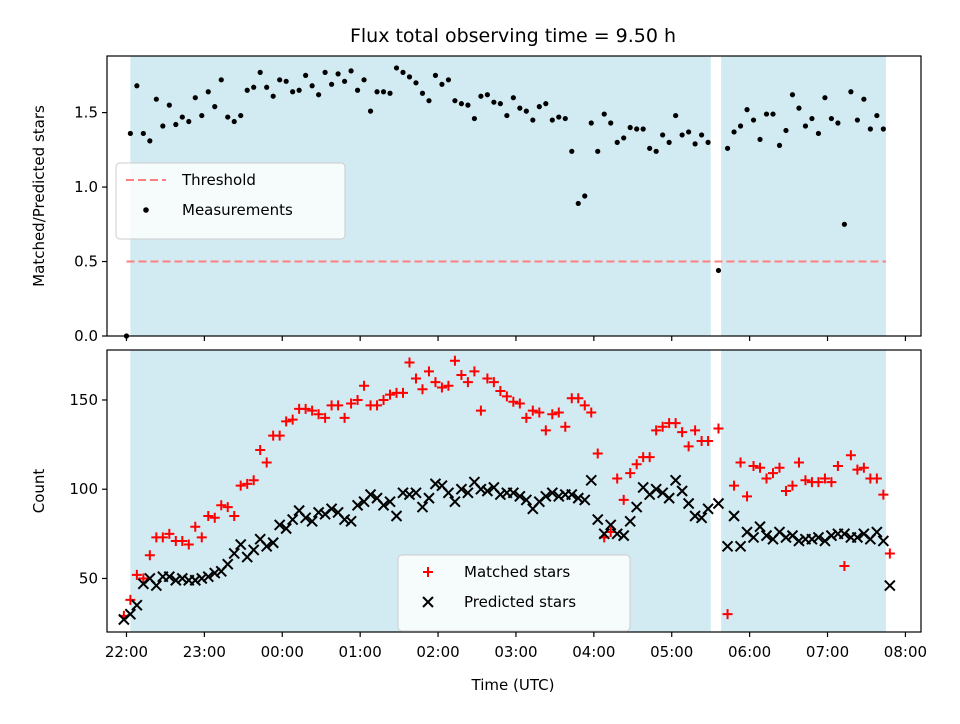 This screenshot has width=960, height=724. Describe the element at coordinates (905, 652) in the screenshot. I see `x-tick-label: 08:00` at that location.